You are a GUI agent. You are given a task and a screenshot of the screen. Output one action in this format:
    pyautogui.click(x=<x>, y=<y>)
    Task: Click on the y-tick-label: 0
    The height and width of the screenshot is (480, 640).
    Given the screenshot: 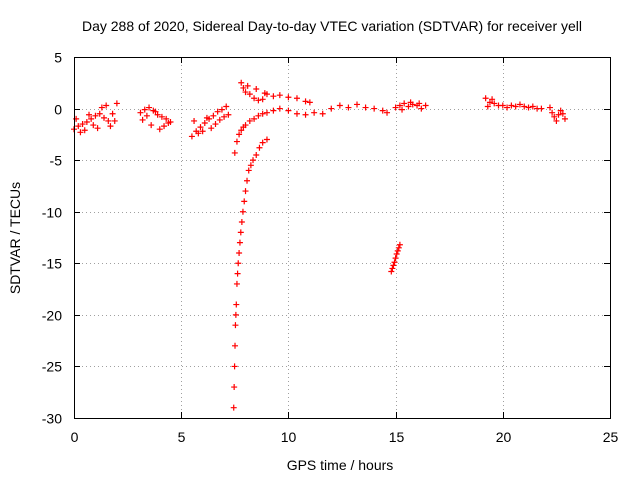 What is the action you would take?
    pyautogui.click(x=58, y=110)
    